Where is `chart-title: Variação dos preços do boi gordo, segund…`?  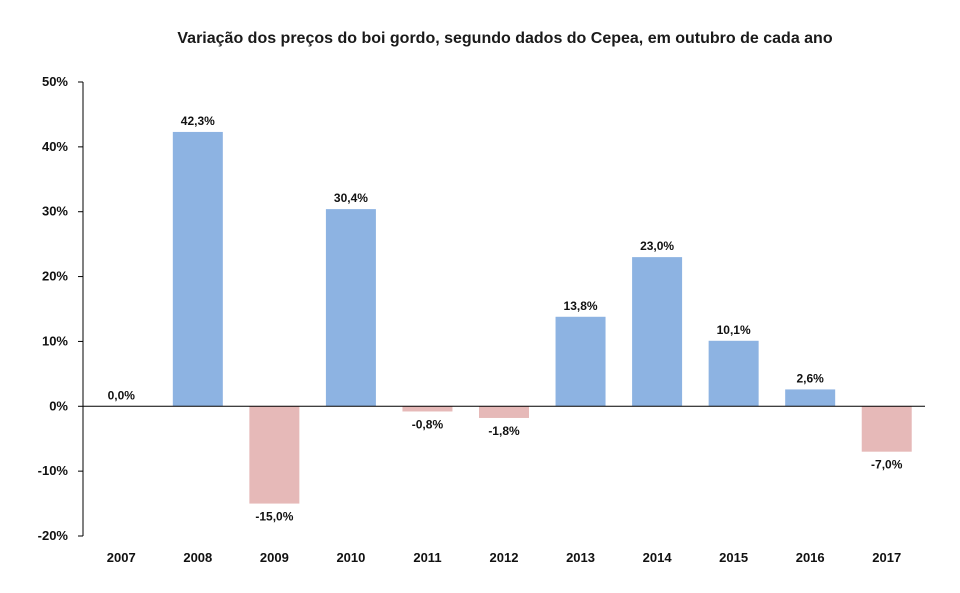
chart-title: Variação dos preços do boi gordo, segund… is located at coordinates (505, 38).